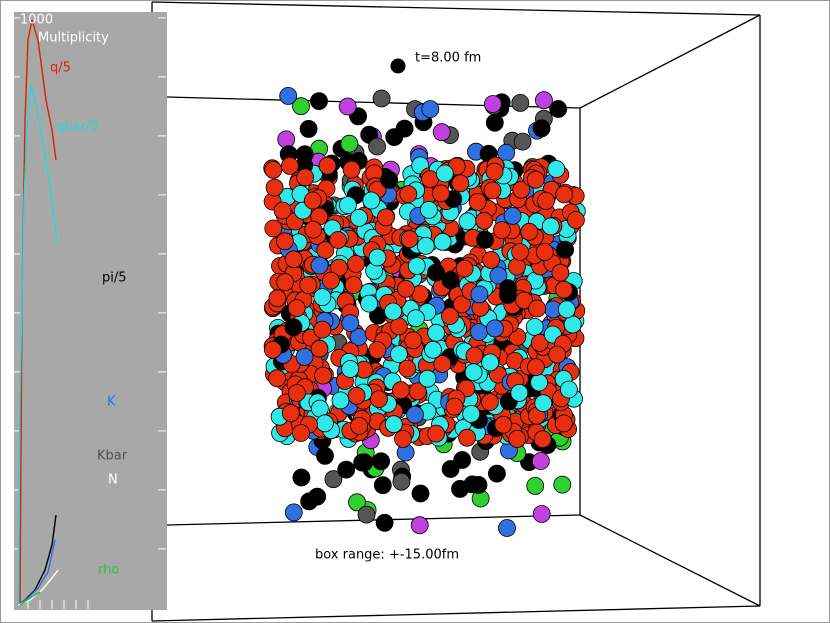 The image size is (830, 623). What do you see at coordinates (112, 456) in the screenshot?
I see `curve-label: Kbar` at bounding box center [112, 456].